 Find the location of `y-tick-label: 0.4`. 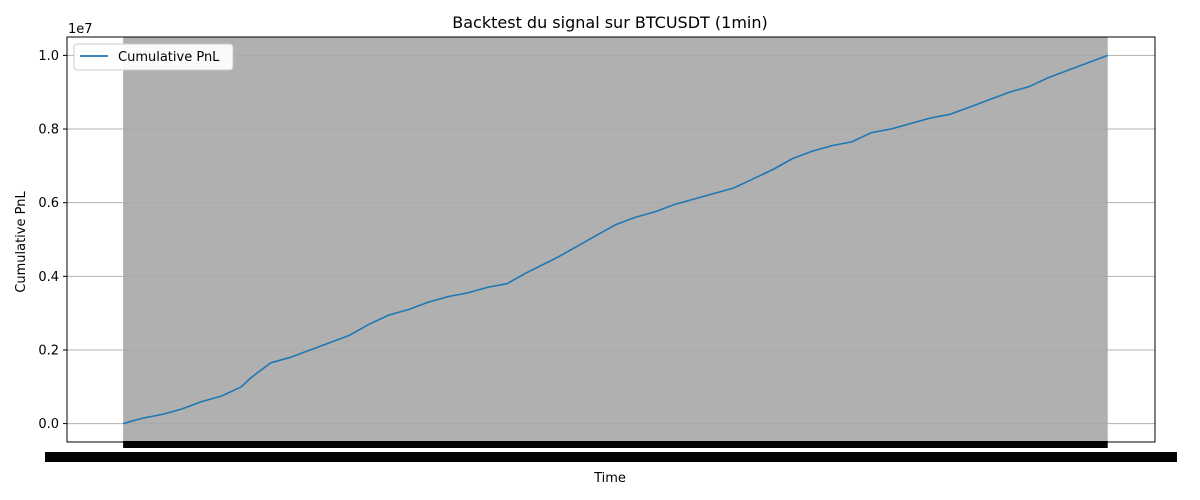

y-tick-label: 0.4 is located at coordinates (48, 277).